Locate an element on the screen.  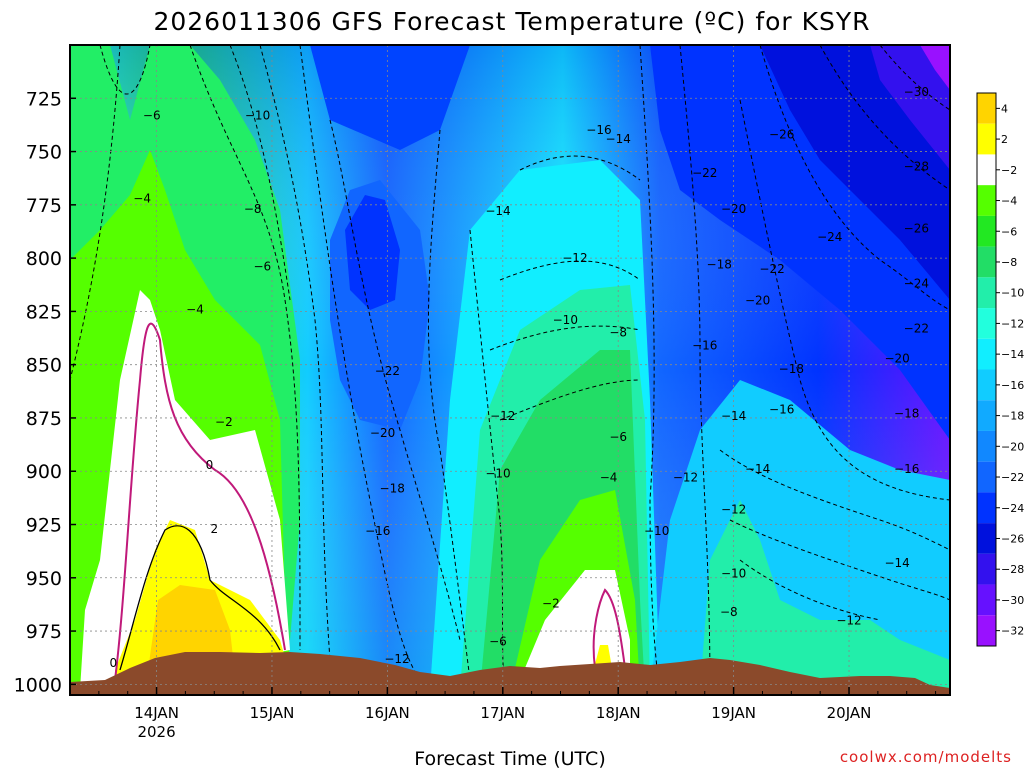
y-tick-label: 800 is located at coordinates (44, 259).